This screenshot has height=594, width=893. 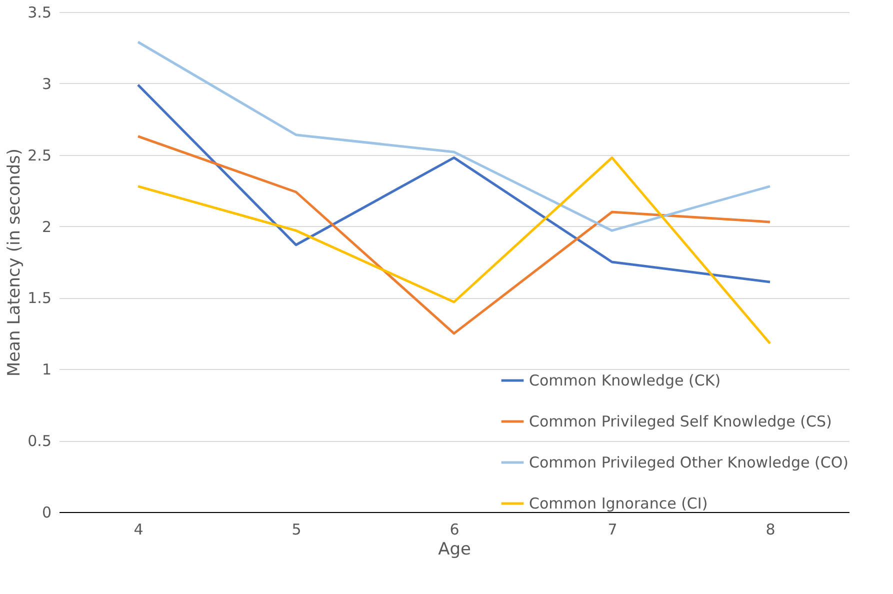 What do you see at coordinates (618, 503) in the screenshot?
I see `legend-label: Common Ignorance (CI)` at bounding box center [618, 503].